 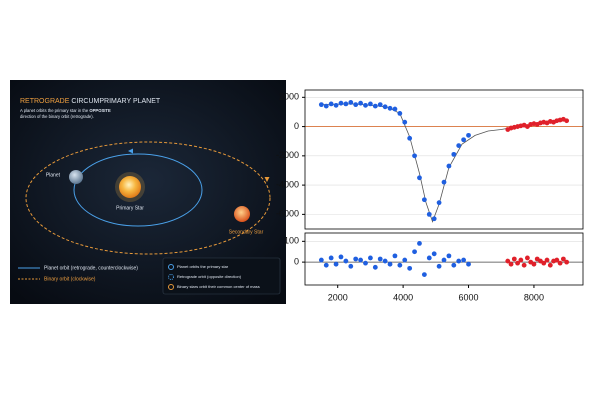 I want to click on plot-frame, so click(x=444, y=259).